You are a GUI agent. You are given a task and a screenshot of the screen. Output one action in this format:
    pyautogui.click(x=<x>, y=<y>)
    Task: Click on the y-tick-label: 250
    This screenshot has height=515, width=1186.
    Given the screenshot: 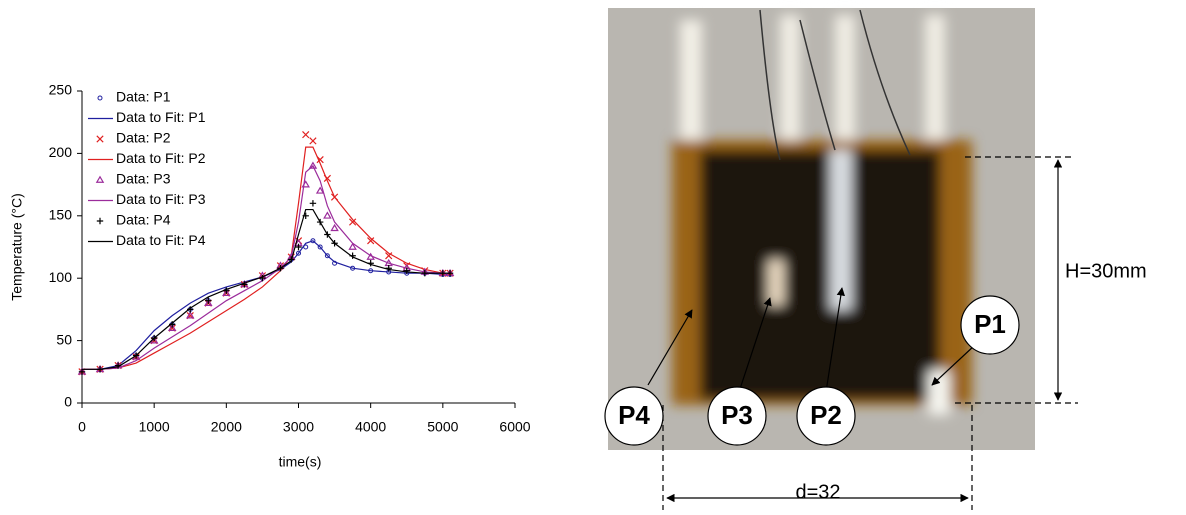 What is the action you would take?
    pyautogui.click(x=61, y=90)
    